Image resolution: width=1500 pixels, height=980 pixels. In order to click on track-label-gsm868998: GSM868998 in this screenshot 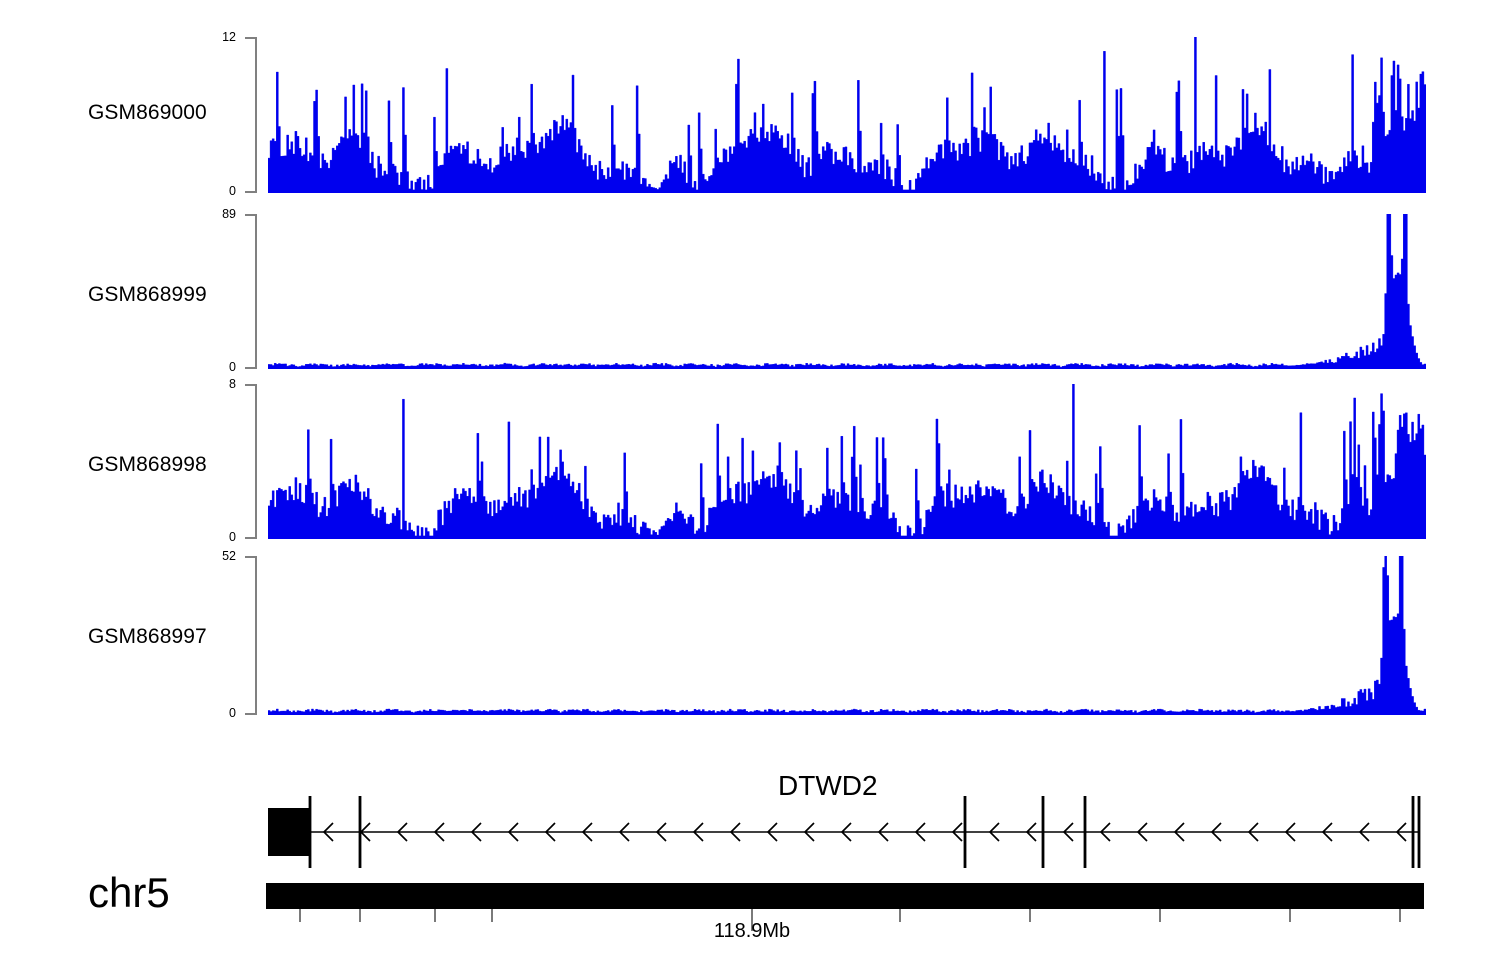, I will do `click(147, 464)`.